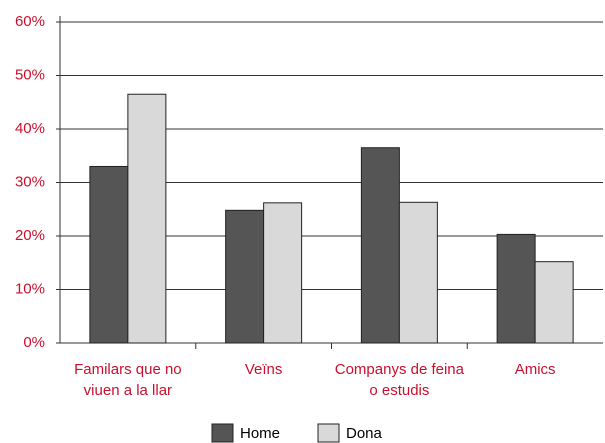  Describe the element at coordinates (30, 74) in the screenshot. I see `y-tick-label: 50%` at that location.